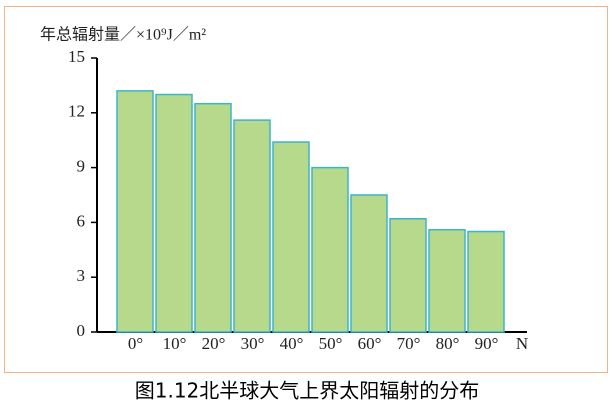 The width and height of the screenshot is (614, 410). What do you see at coordinates (214, 343) in the screenshot?
I see `x-tick-label: 20°` at bounding box center [214, 343].